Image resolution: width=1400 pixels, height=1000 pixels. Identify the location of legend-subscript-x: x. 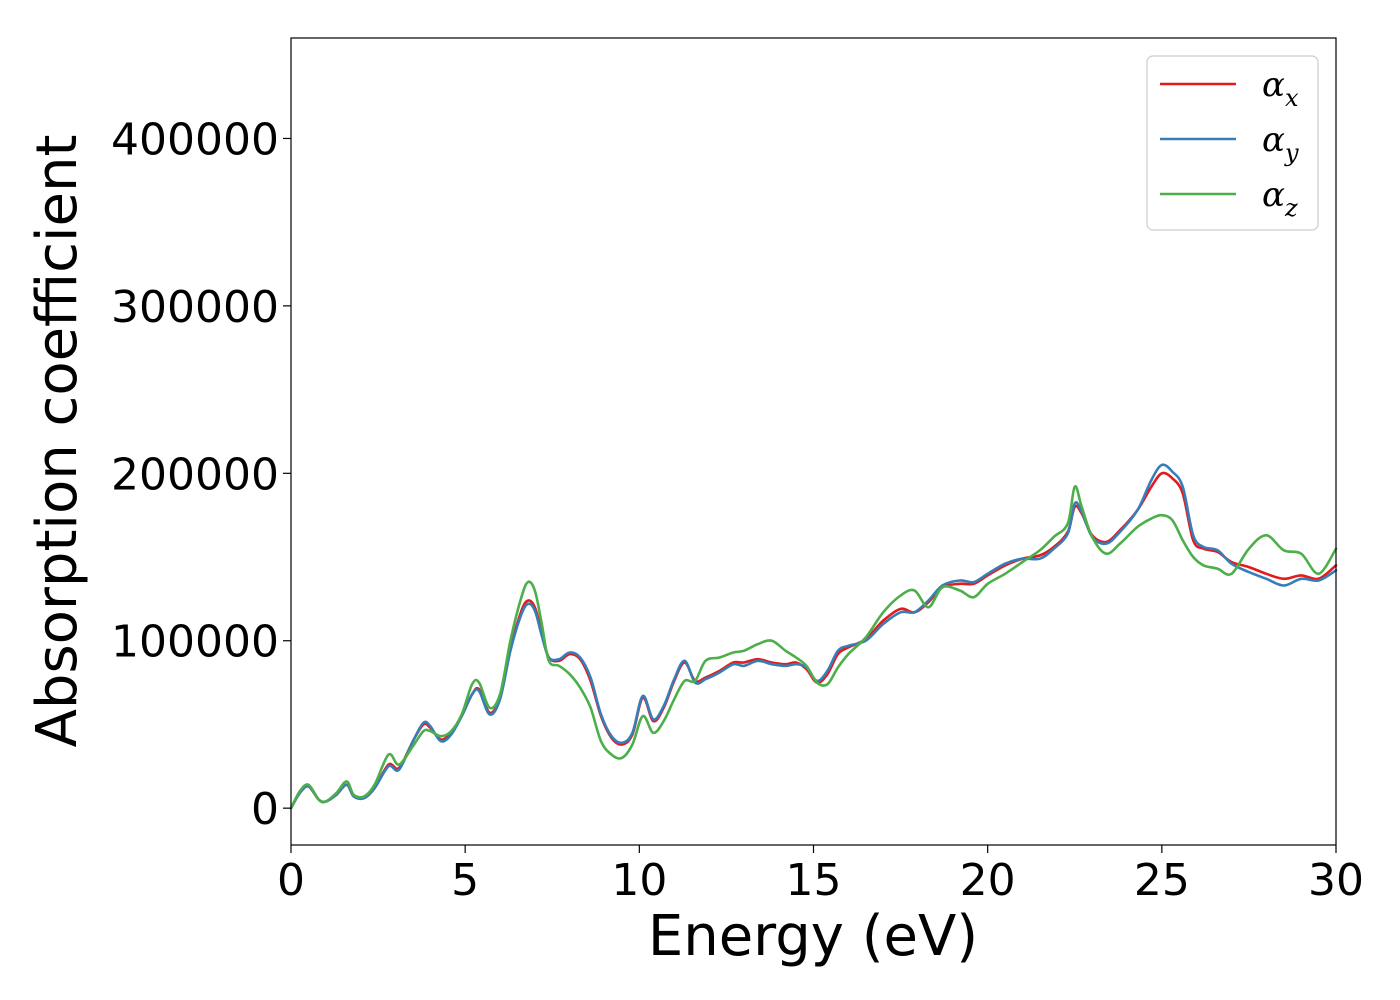
(1292, 98).